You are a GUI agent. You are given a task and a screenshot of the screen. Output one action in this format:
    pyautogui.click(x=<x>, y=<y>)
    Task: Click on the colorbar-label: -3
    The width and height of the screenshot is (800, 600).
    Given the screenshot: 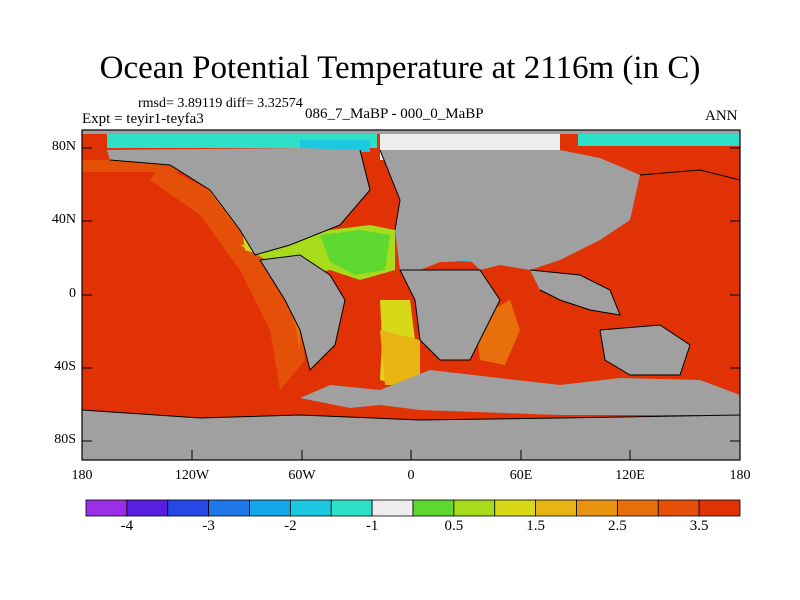 What is the action you would take?
    pyautogui.click(x=208, y=526)
    